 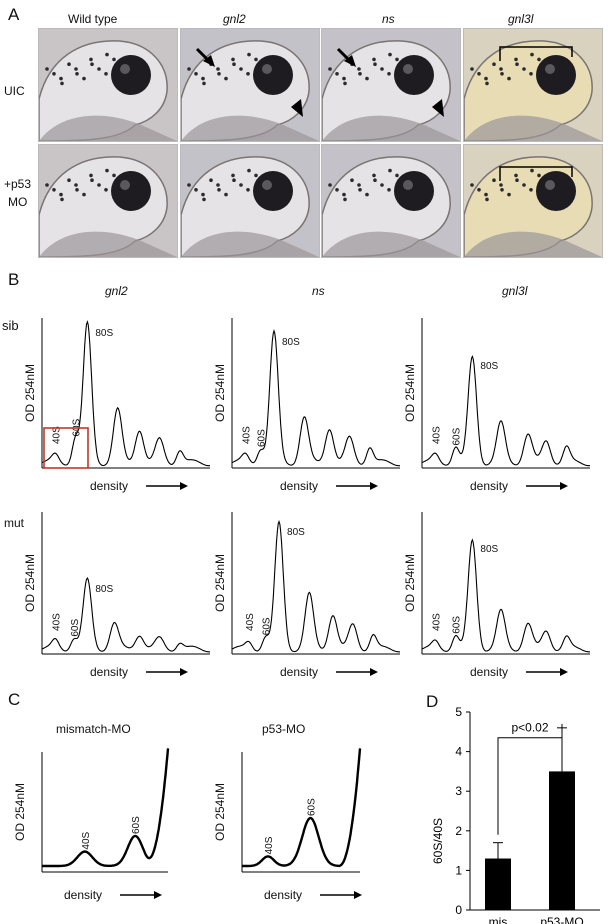 I want to click on bracket-icon, so click(x=536, y=173).